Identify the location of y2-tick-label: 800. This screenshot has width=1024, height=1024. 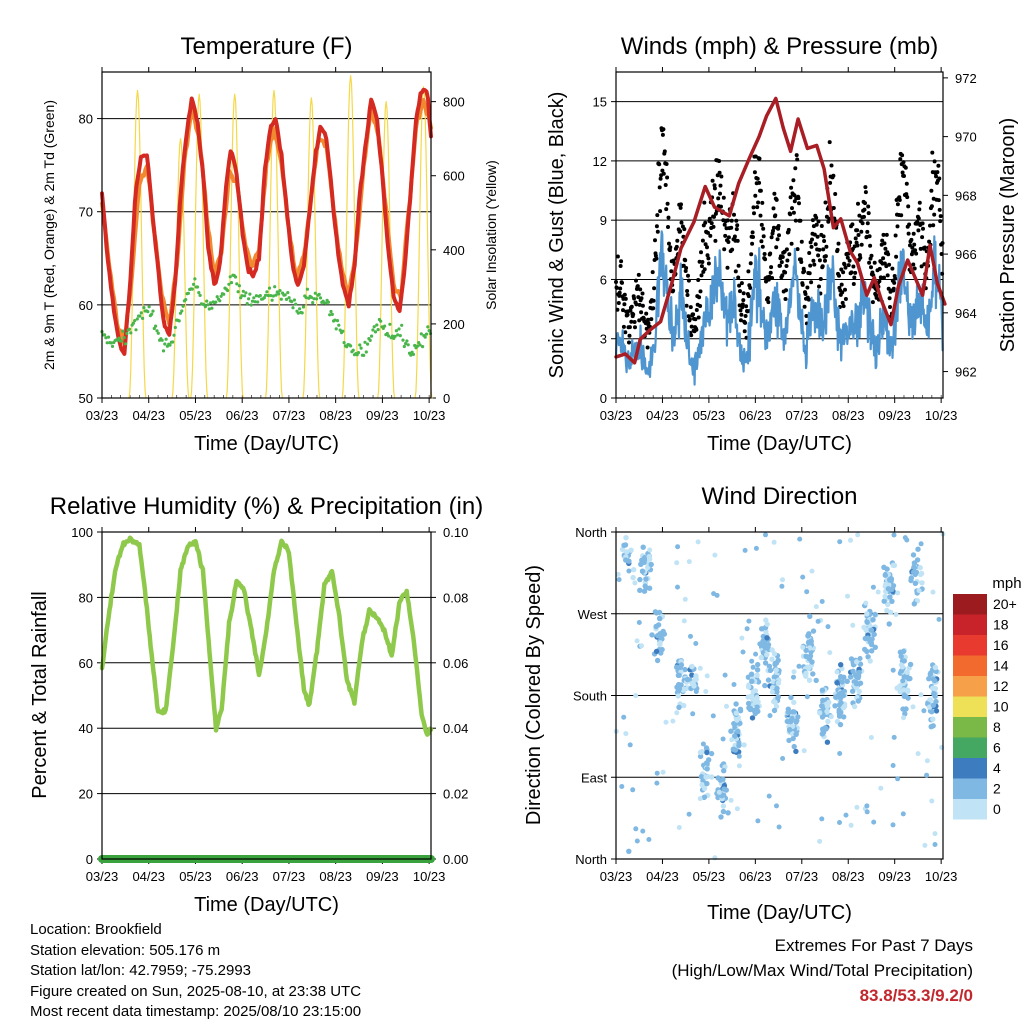
(454, 102).